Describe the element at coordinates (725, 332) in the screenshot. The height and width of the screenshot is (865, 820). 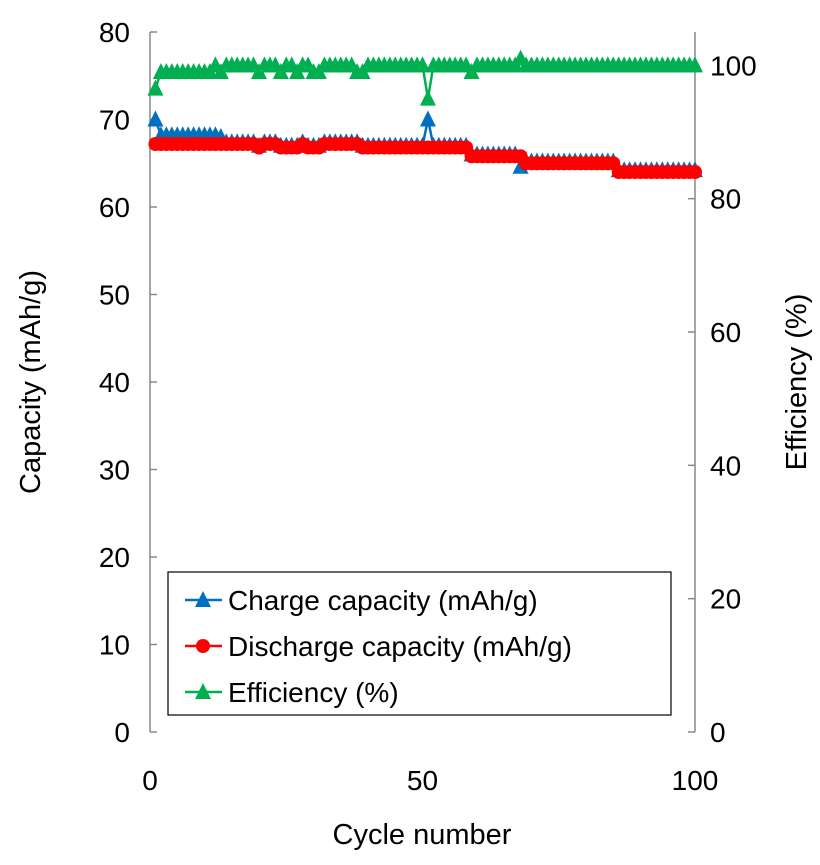
I see `y2-tick-label: 60` at that location.